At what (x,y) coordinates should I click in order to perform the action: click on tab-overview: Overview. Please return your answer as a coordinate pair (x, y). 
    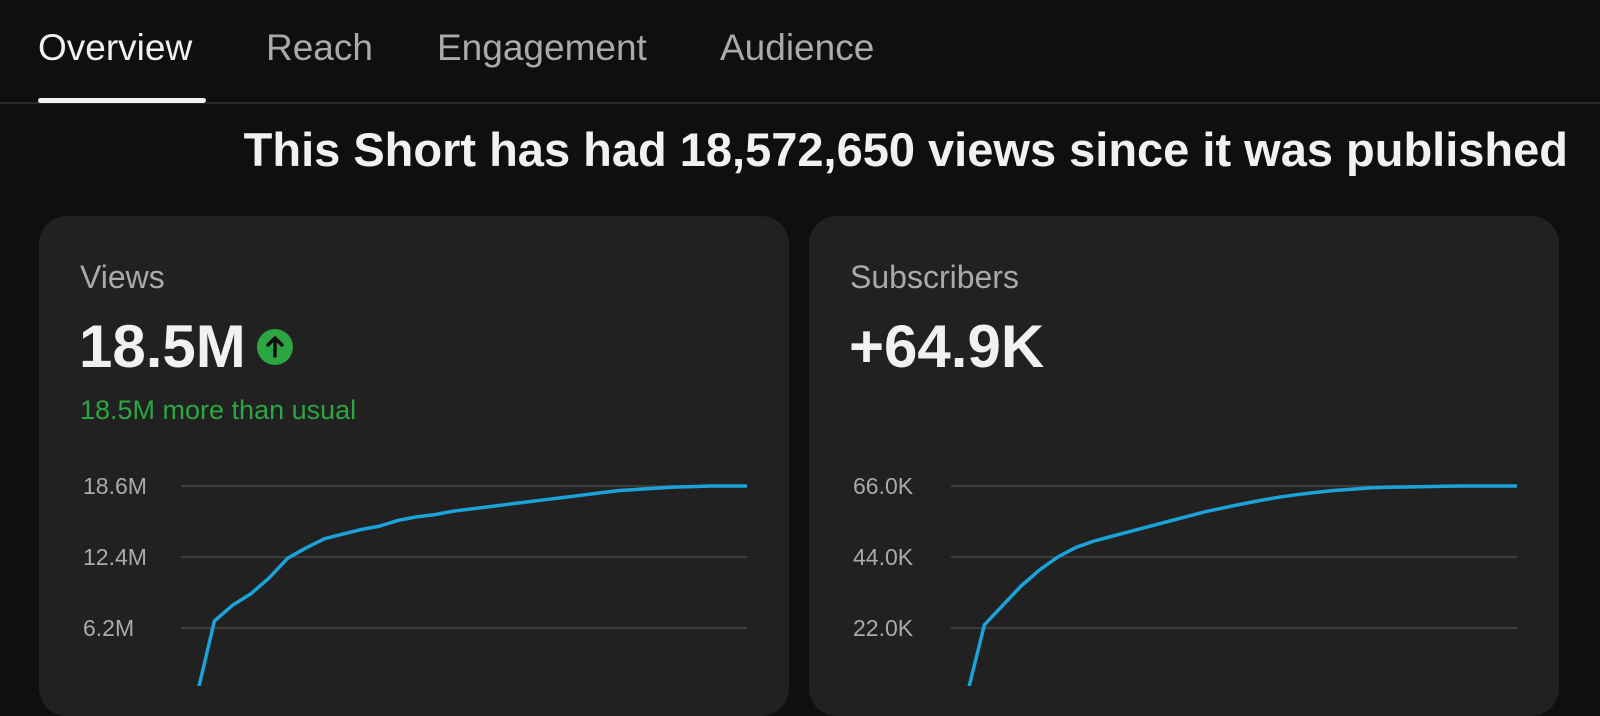
    Looking at the image, I should click on (115, 47).